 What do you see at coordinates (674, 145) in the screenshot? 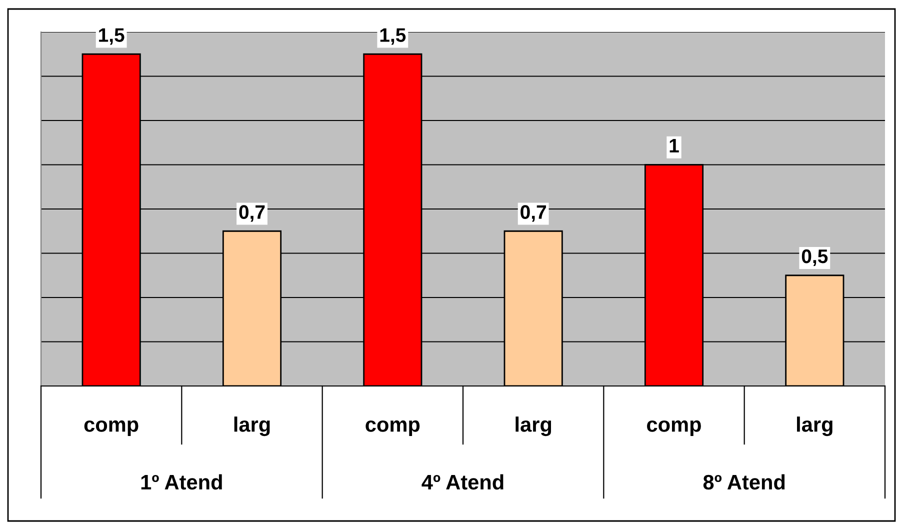
I see `data-label: 1` at bounding box center [674, 145].